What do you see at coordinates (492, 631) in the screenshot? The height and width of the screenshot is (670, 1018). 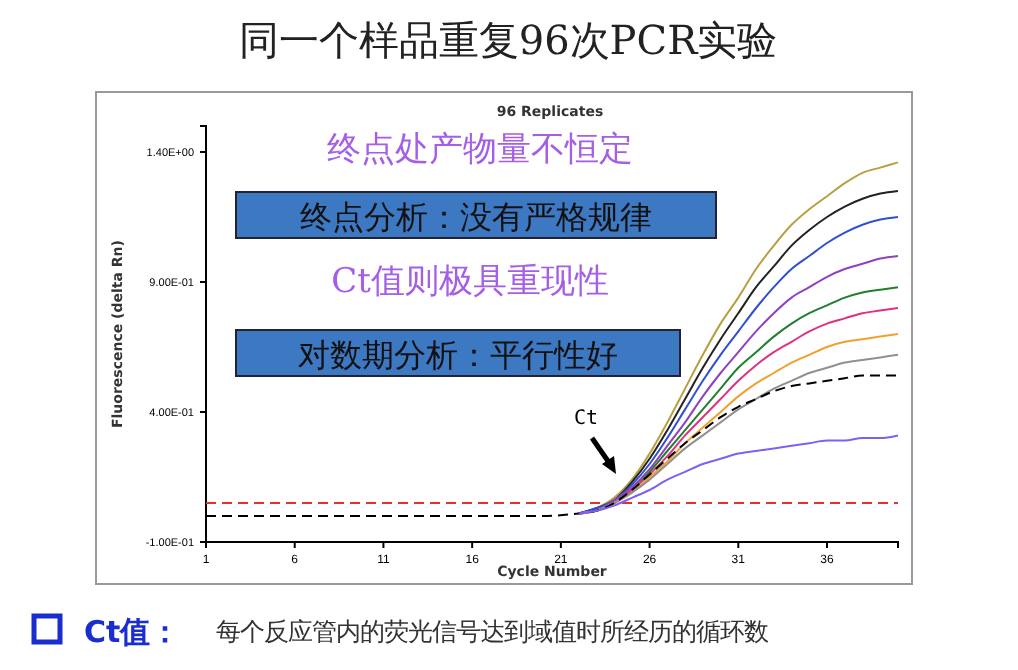 I see `text: 每个反应管内的荧光信号达到域值时所经历的循环数` at bounding box center [492, 631].